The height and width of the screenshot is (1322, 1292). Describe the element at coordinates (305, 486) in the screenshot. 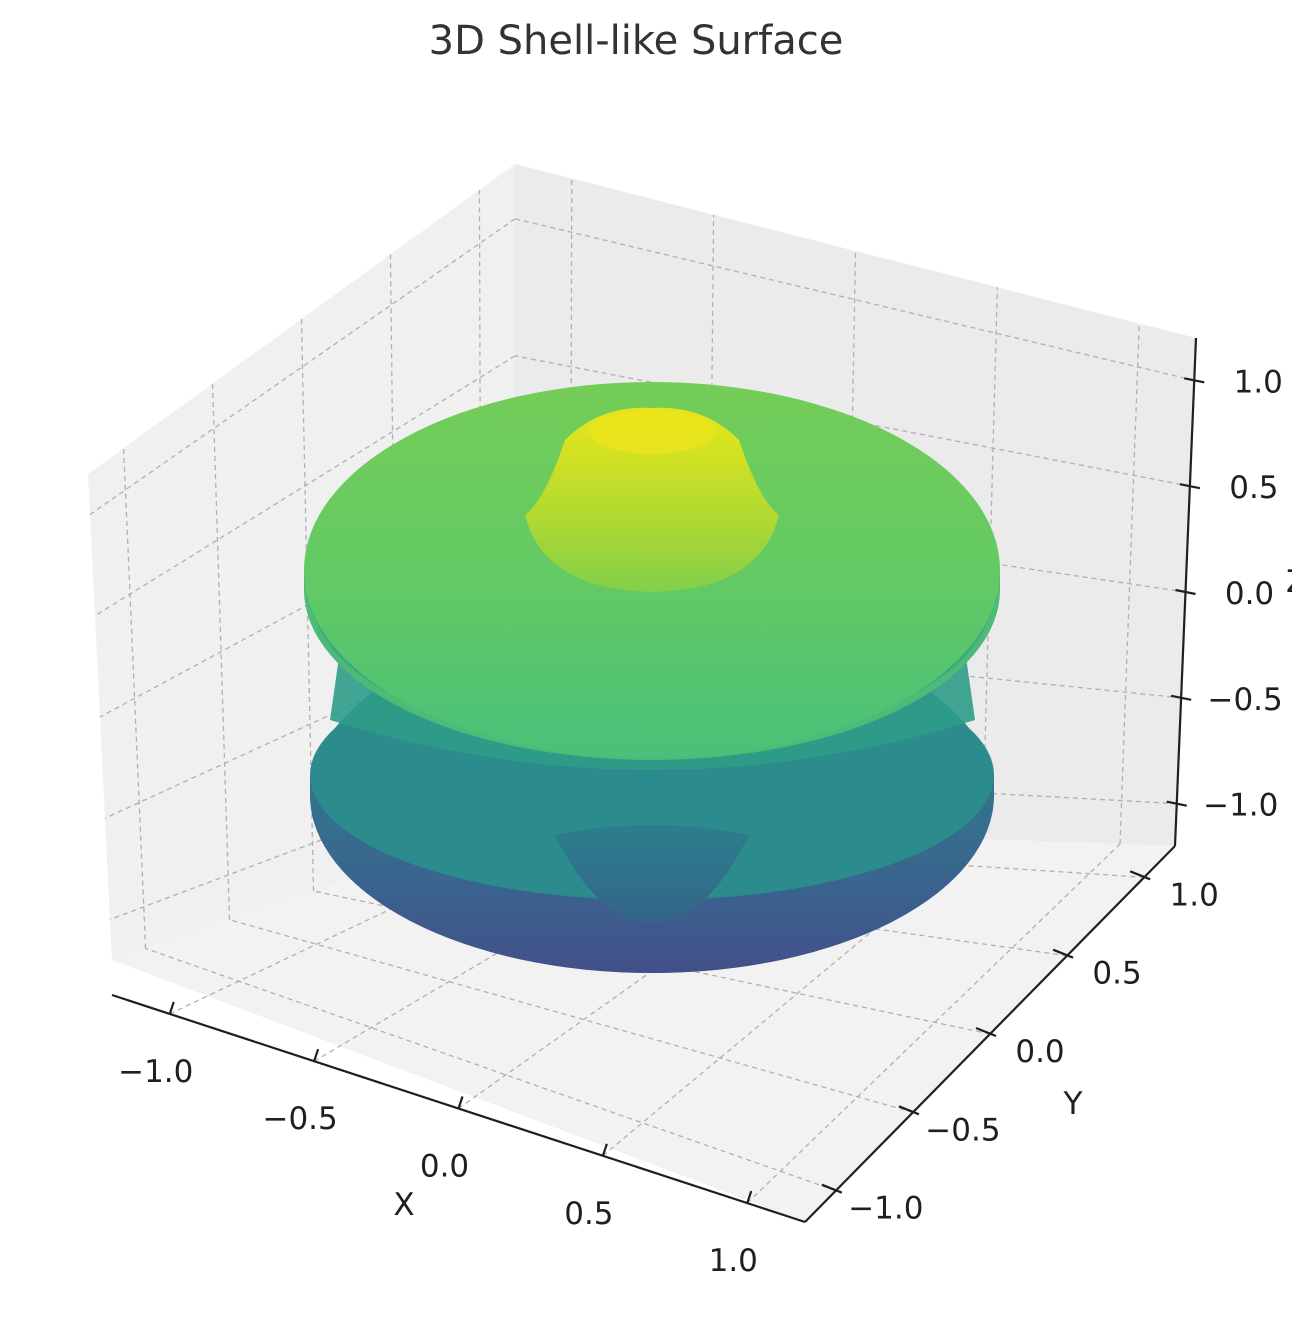

I see `z-gridline-left` at that location.